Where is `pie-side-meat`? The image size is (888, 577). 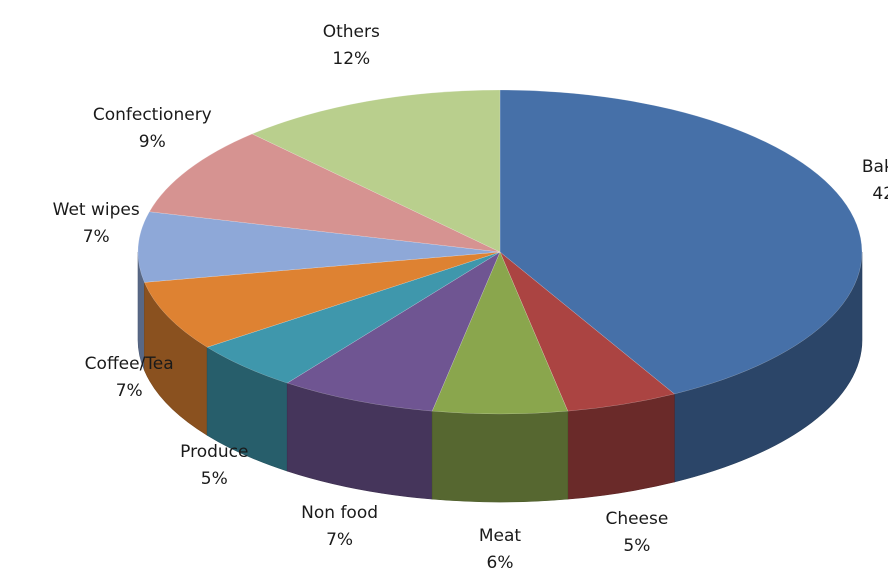 pie-side-meat is located at coordinates (500, 456).